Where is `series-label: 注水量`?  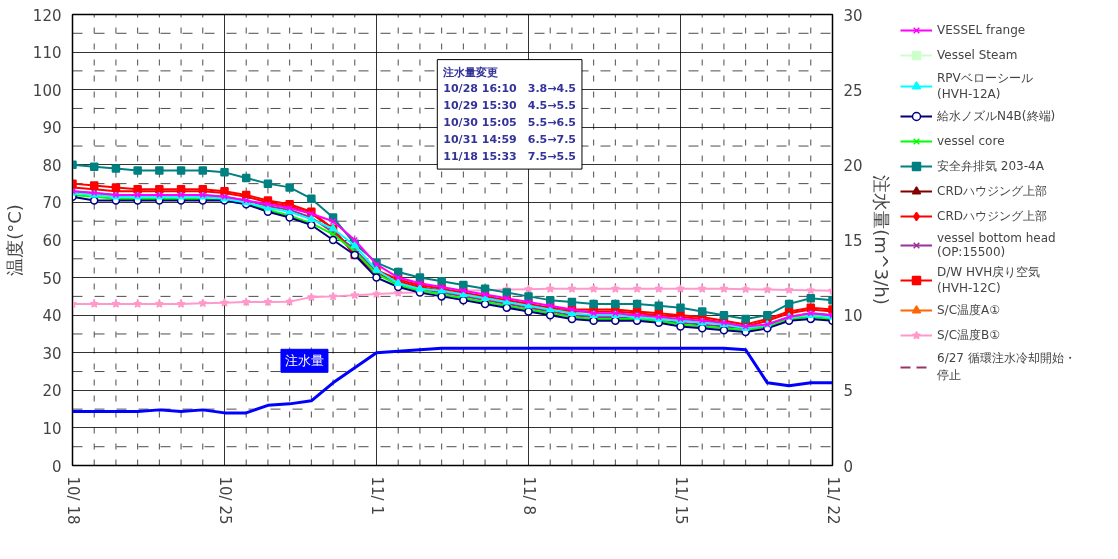
series-label: 注水量 is located at coordinates (304, 361).